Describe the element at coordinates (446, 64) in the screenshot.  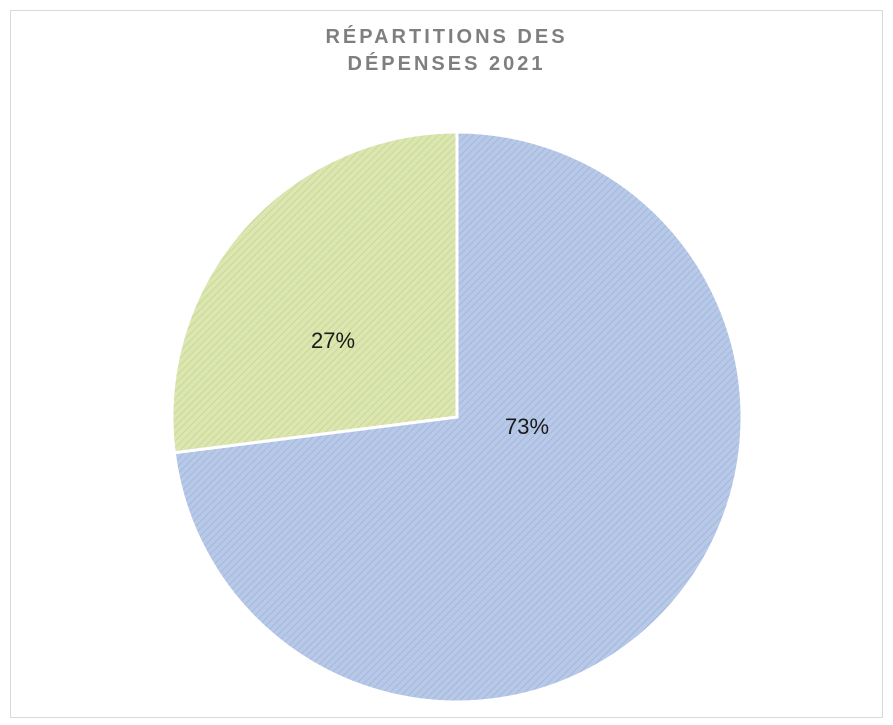
I see `chart-title-line-2: DÉPENSES 2021` at that location.